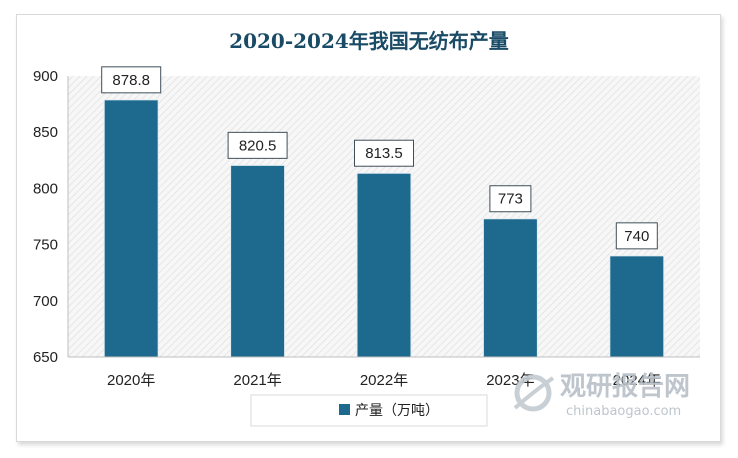 Image resolution: width=738 pixels, height=458 pixels. I want to click on y-tick-label: 900, so click(45, 76).